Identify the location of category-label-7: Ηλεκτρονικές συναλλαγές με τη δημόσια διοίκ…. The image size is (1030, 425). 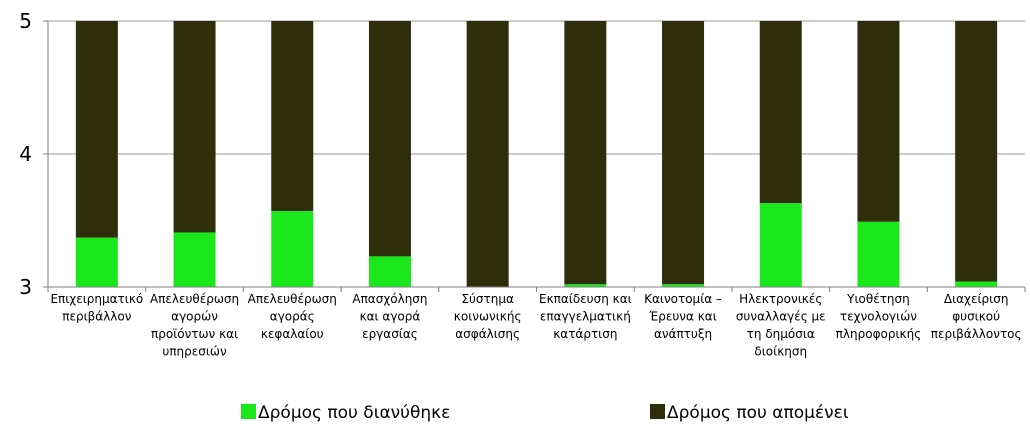
(781, 325).